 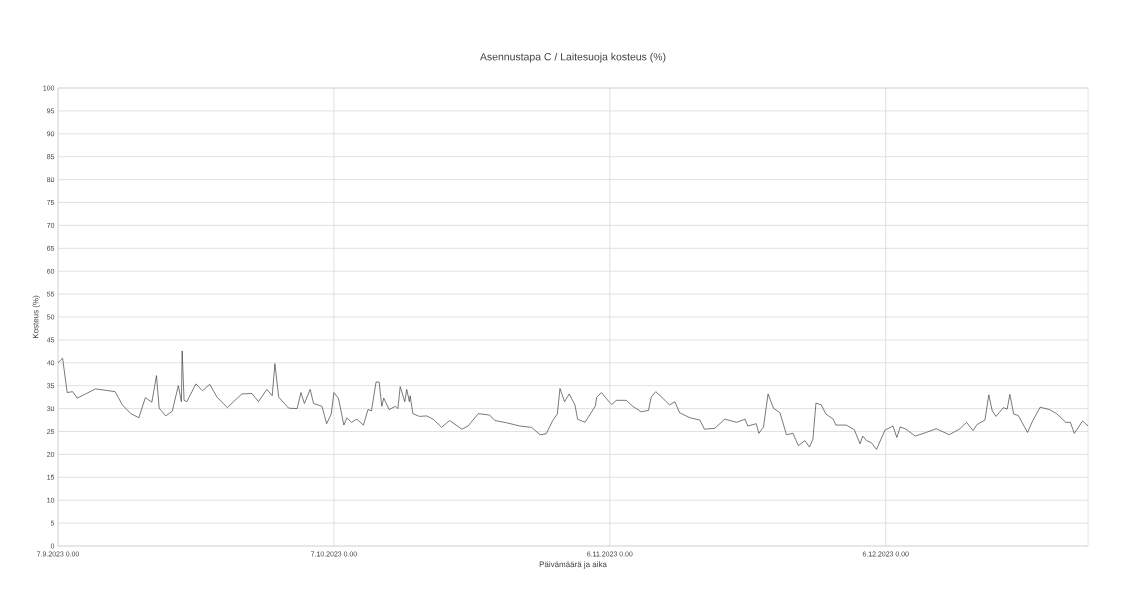 What do you see at coordinates (573, 57) in the screenshot?
I see `chart-title: Asennustapa C / Laitesuoja kosteus (%)` at bounding box center [573, 57].